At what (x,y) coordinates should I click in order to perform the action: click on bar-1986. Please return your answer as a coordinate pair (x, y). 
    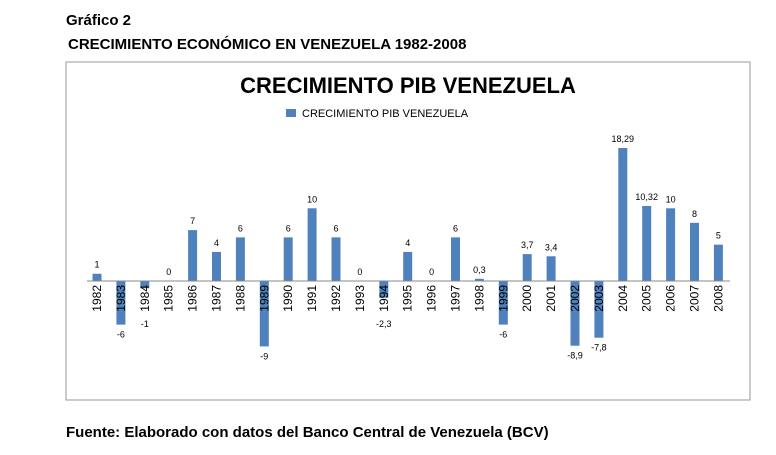
    Looking at the image, I should click on (193, 255).